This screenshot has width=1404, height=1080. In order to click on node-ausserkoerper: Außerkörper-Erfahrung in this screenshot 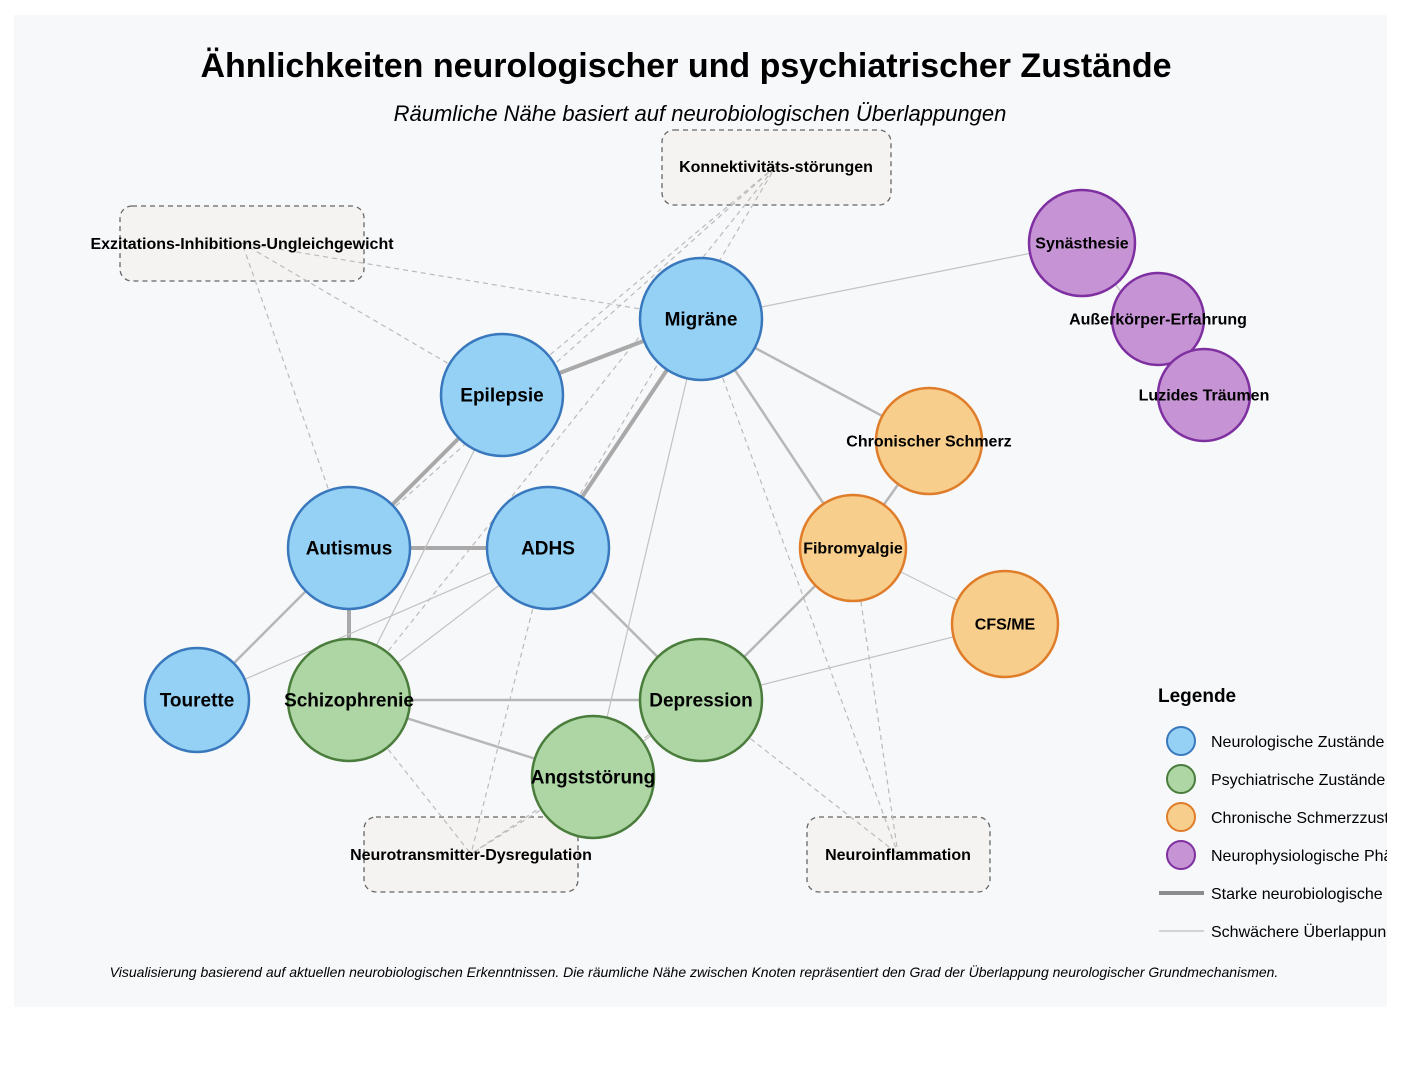, I will do `click(1158, 319)`.